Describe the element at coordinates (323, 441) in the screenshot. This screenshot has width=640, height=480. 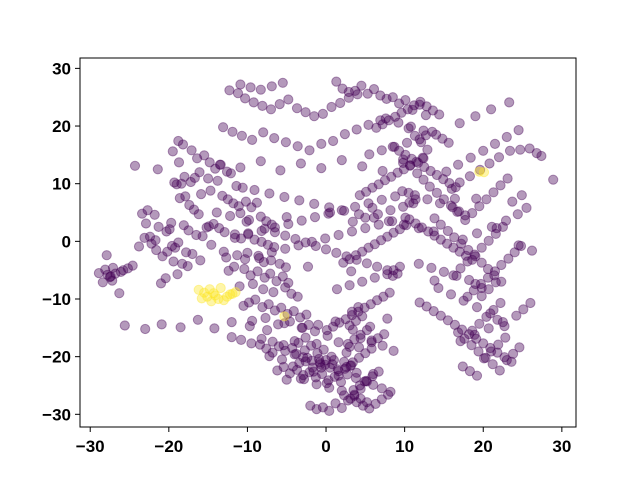
I see `x-axis: −30 −20 −10 0 10 20 30` at that location.